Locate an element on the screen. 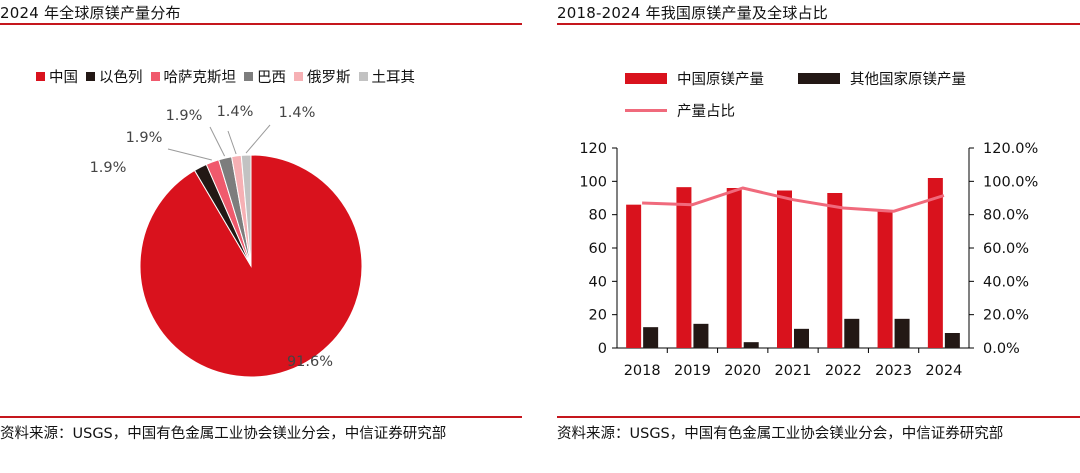 The height and width of the screenshot is (473, 1080). left-tick-label: 20 is located at coordinates (598, 316).